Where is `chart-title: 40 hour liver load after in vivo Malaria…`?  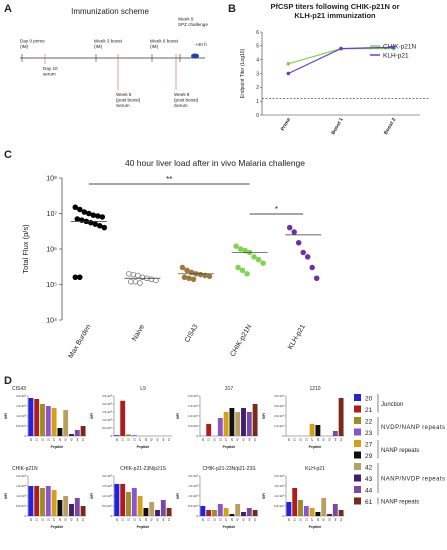
chart-title: 40 hour liver load after in vivo Malaria… is located at coordinates (215, 163).